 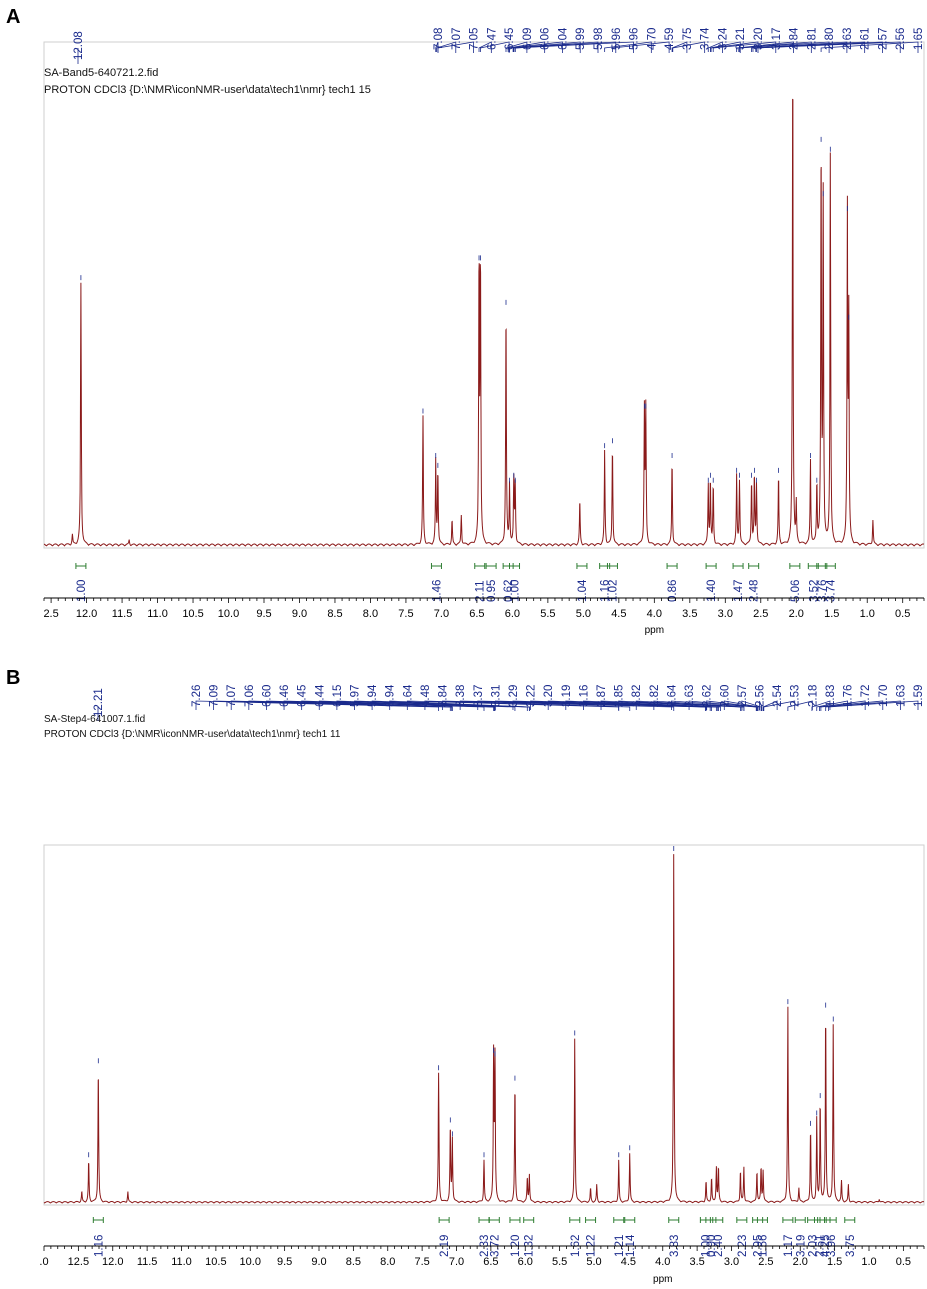 What do you see at coordinates (78, 1262) in the screenshot?
I see `x-tick-label: 12.5` at bounding box center [78, 1262].